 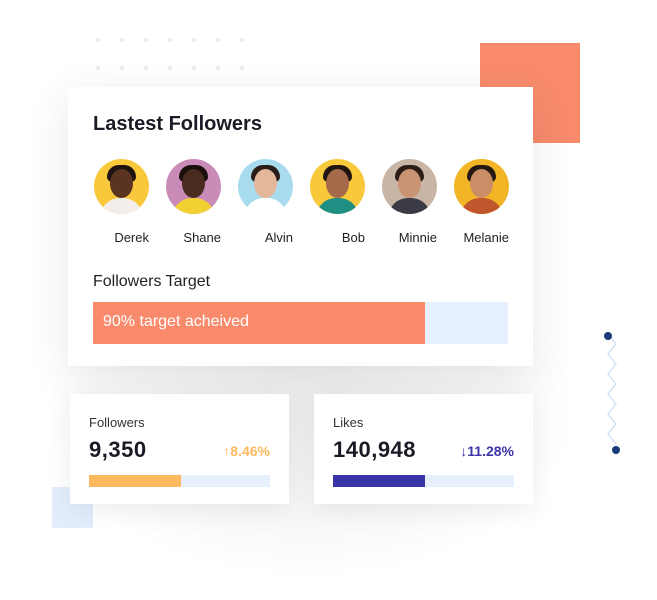 I want to click on decorative-zigzag-line, so click(x=612, y=393).